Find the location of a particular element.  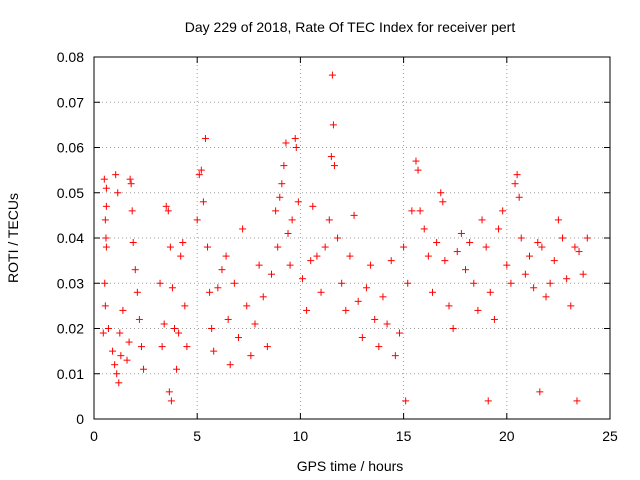

x-axis-label: GPS time / hours is located at coordinates (350, 466).